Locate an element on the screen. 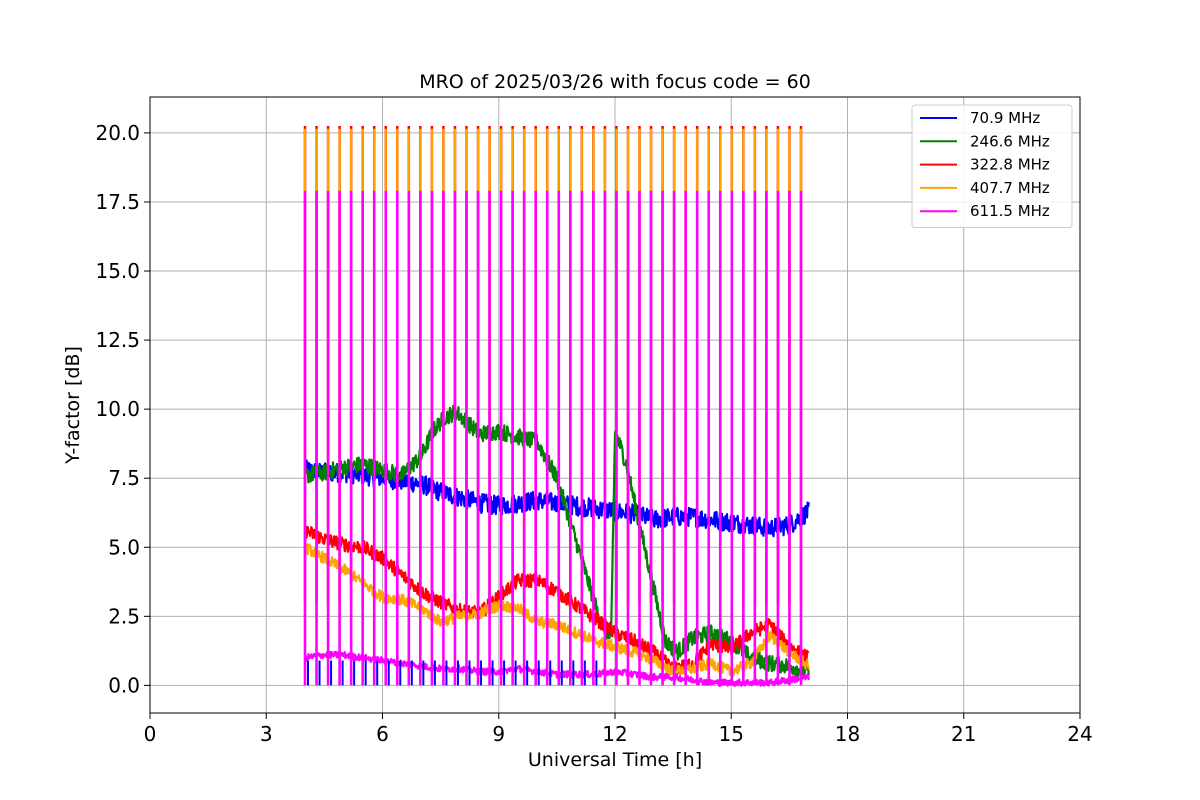 This screenshot has width=1200, height=800. x-tick-label: 0 is located at coordinates (150, 734).